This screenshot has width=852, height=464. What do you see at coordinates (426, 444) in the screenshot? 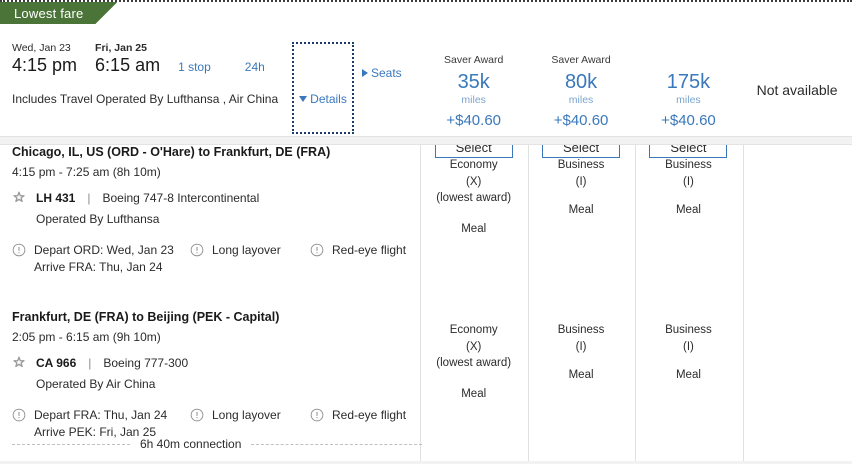
I see `connection-row: 6h 40m connection` at bounding box center [426, 444].